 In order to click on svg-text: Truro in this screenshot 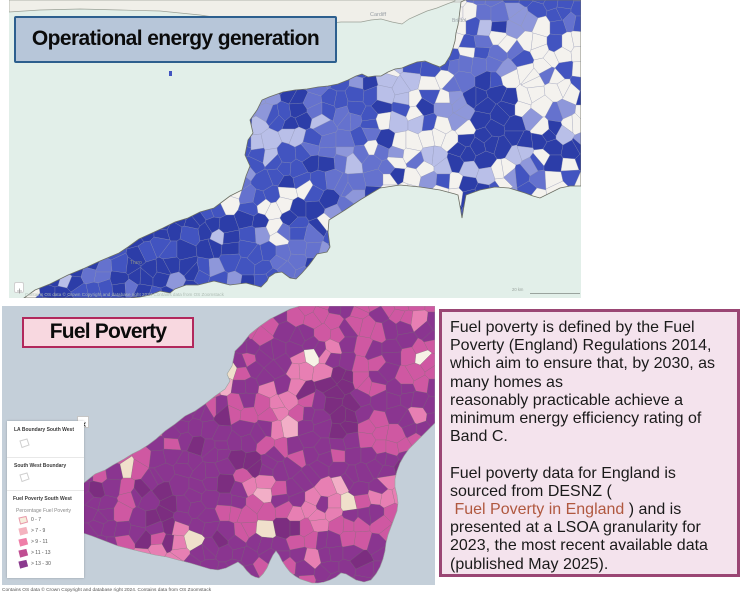, I will do `click(136, 263)`.